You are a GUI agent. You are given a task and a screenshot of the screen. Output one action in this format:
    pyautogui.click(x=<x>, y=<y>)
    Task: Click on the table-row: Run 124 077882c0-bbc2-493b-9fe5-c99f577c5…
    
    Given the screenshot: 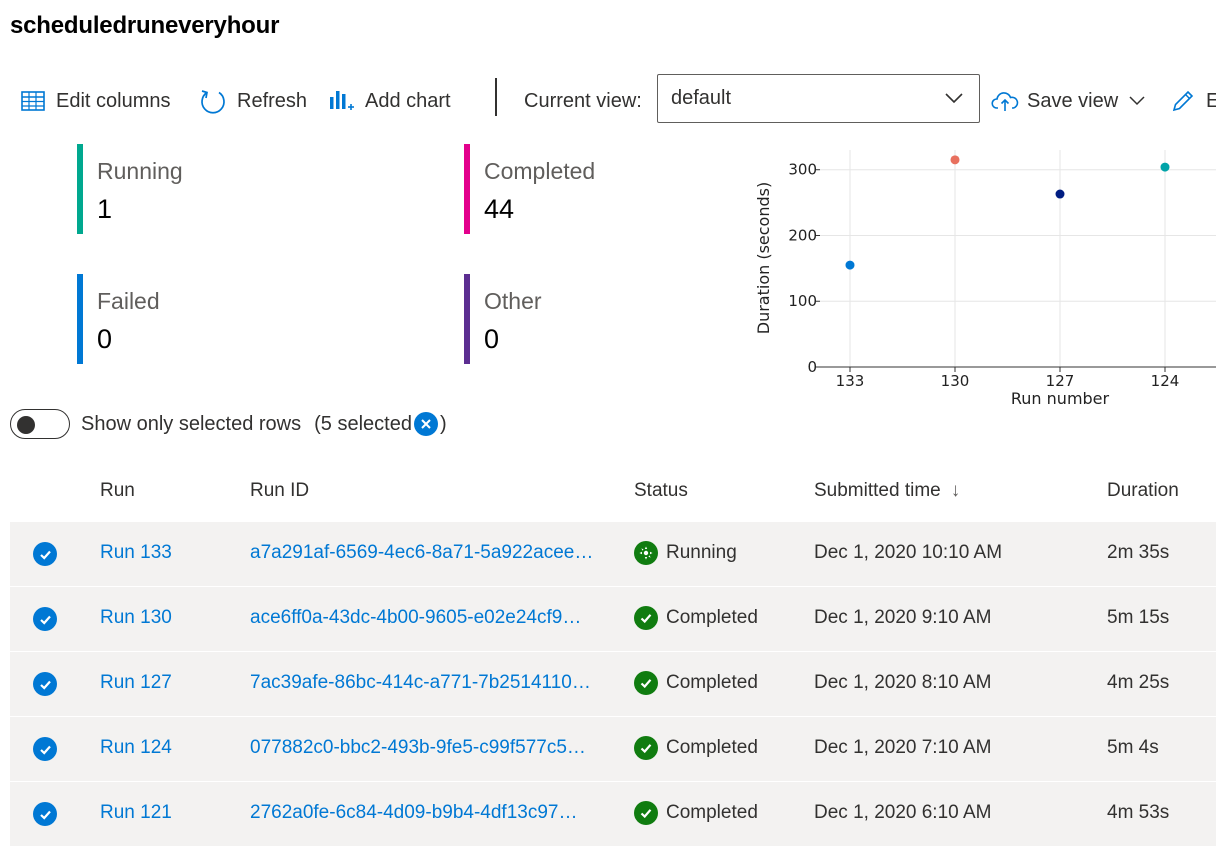 What is the action you would take?
    pyautogui.click(x=613, y=749)
    